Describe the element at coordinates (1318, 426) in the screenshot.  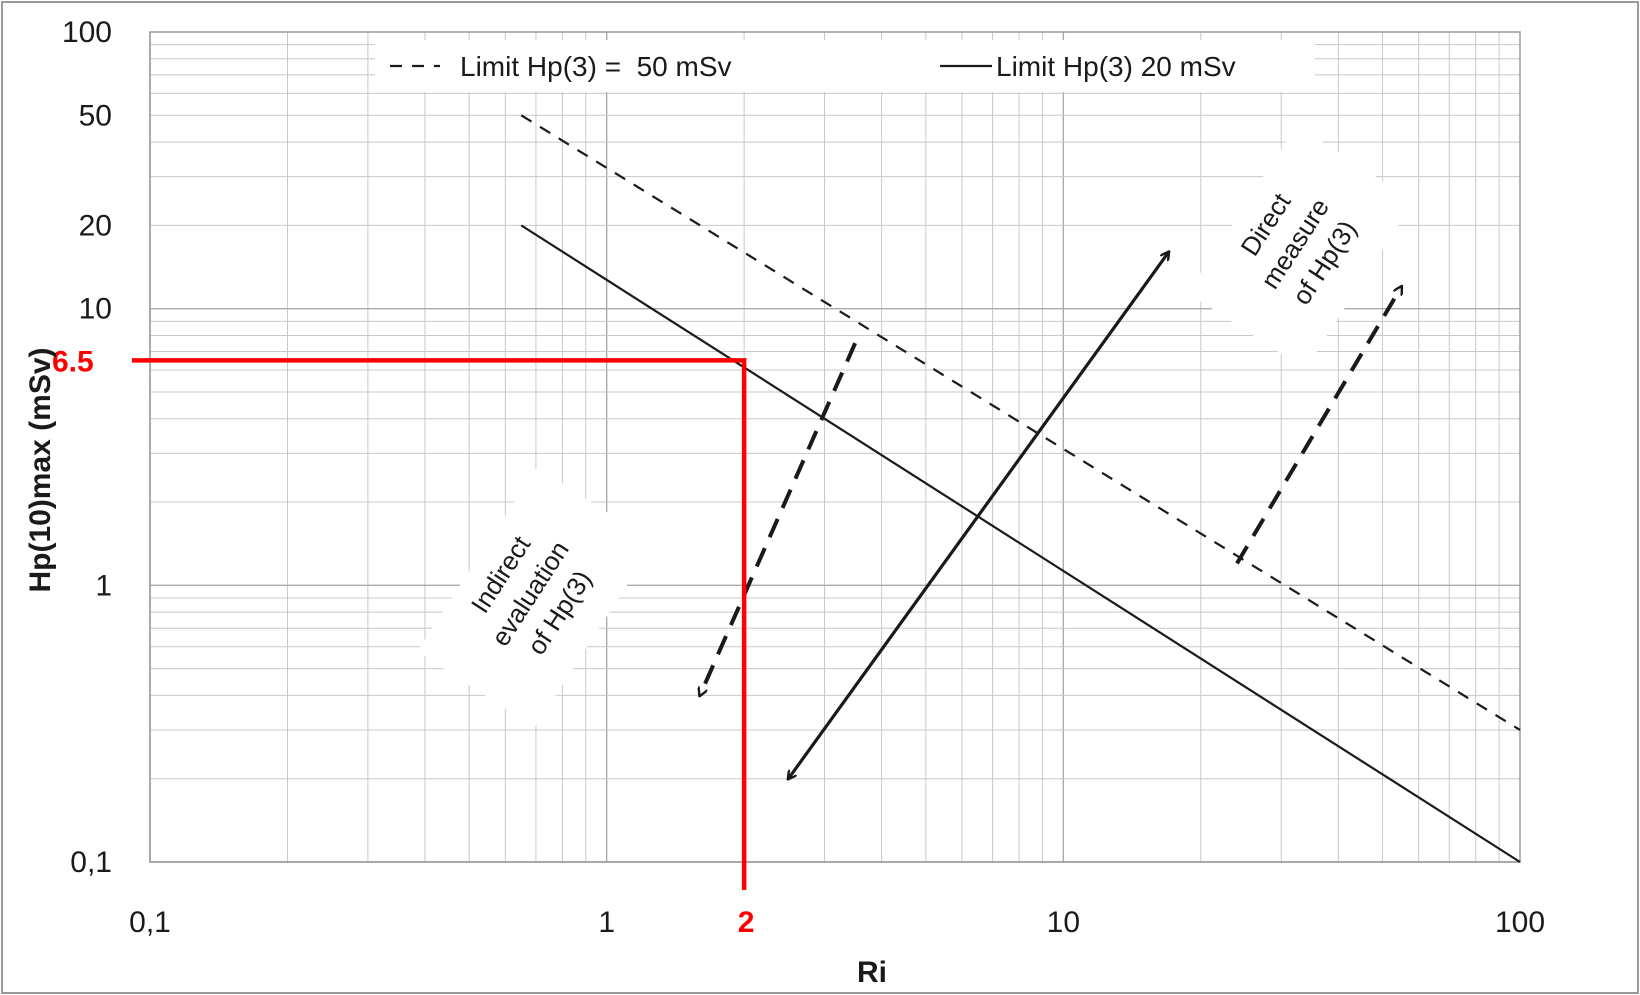
I see `direct-measure-arrow` at that location.